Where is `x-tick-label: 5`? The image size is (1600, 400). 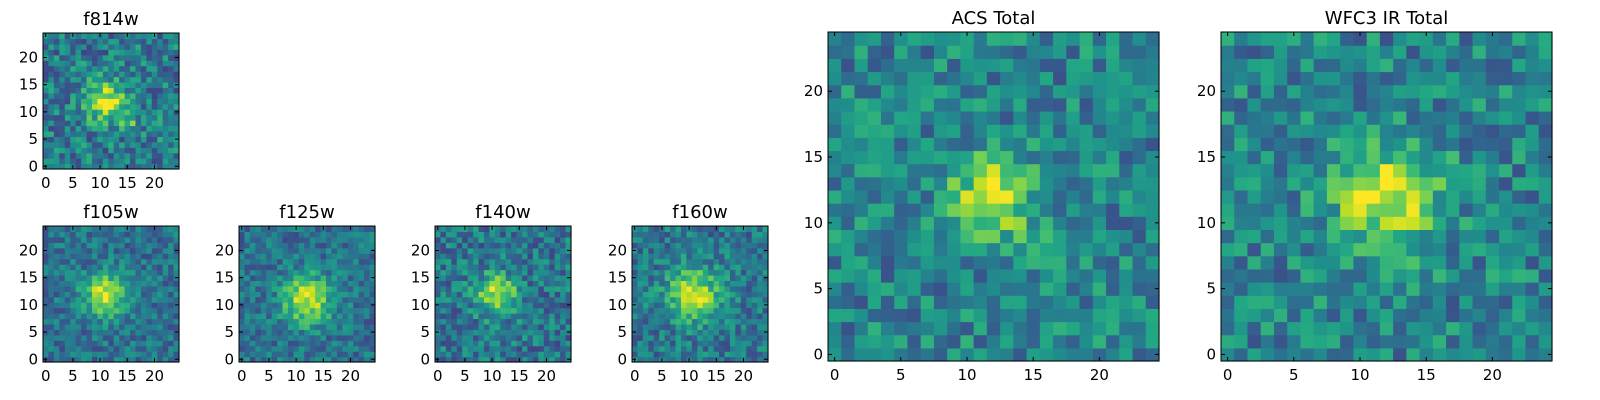
x-tick-label: 5 is located at coordinates (465, 376).